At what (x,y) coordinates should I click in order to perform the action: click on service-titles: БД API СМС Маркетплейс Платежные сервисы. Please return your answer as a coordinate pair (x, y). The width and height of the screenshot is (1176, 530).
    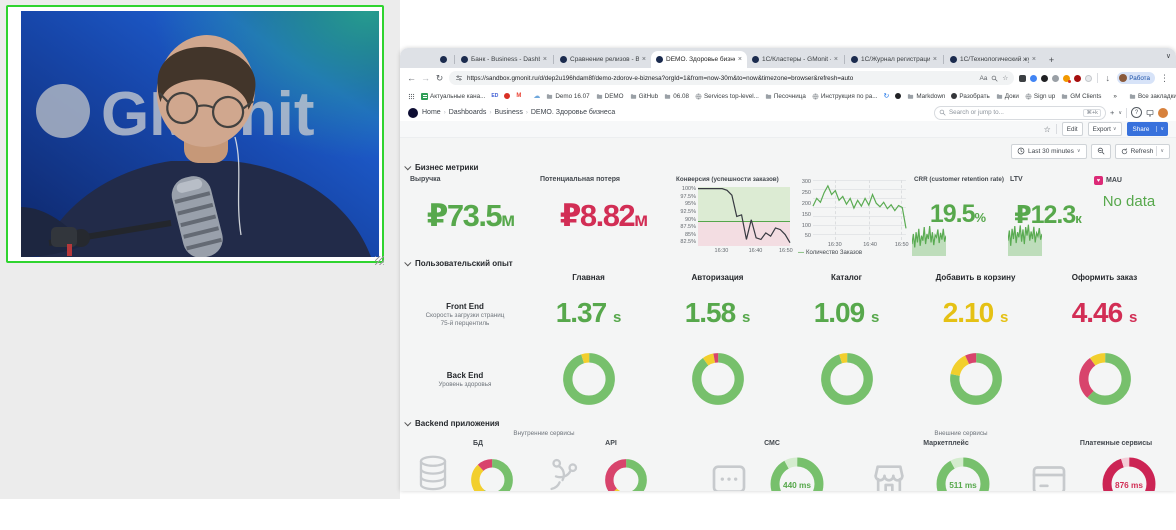
    Looking at the image, I should click on (788, 446).